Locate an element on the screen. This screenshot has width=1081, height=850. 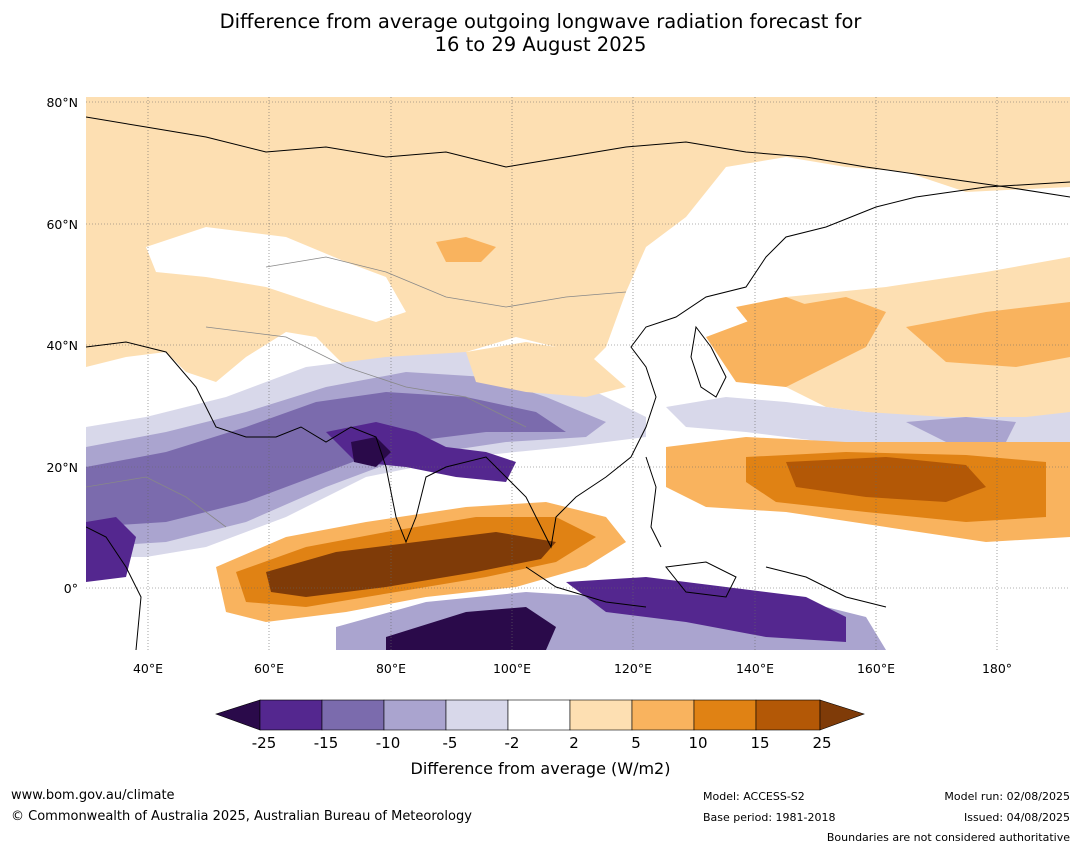
anomaly-region-south-asia-mid-purple is located at coordinates (326, 459).